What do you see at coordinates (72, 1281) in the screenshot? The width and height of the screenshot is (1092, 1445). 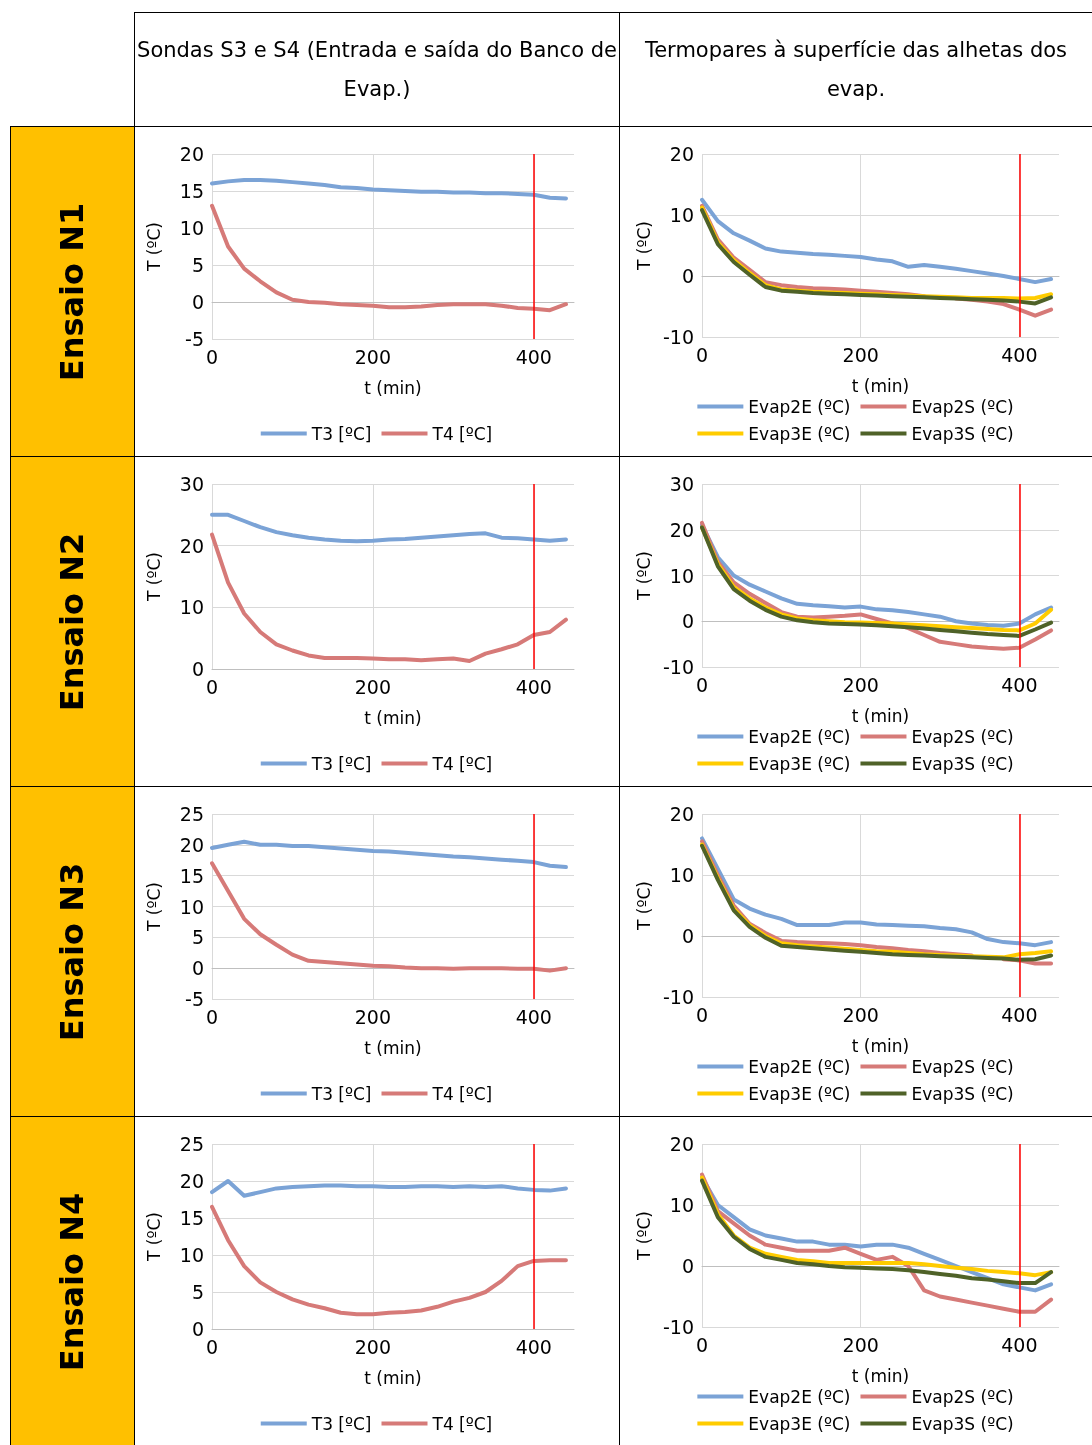 I see `text: Ensaio N4` at bounding box center [72, 1281].